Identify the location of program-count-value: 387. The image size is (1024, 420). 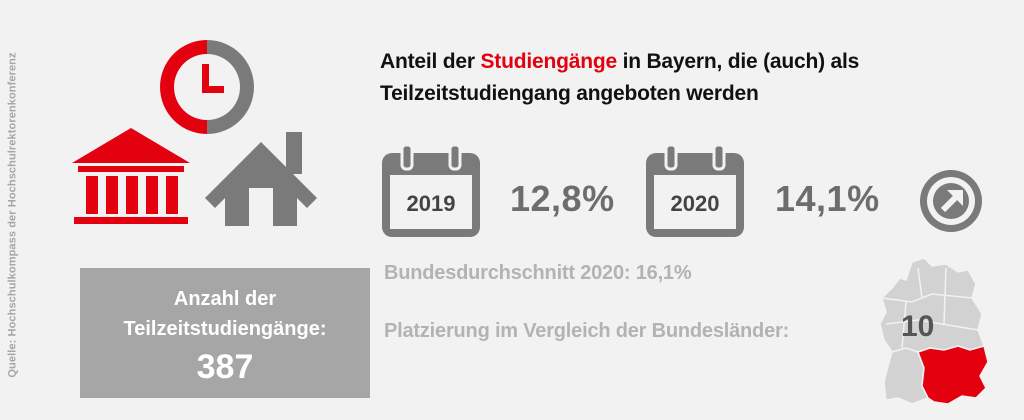
(225, 367).